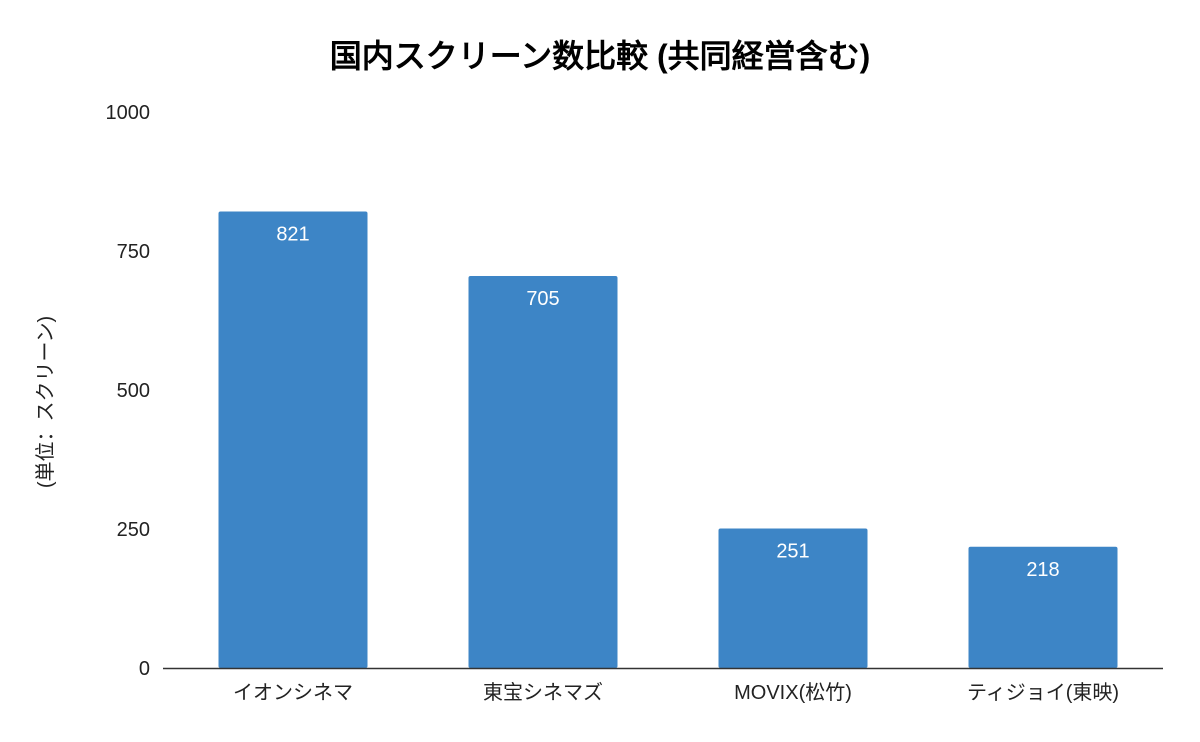  I want to click on y-tick-label: 1000, so click(128, 113).